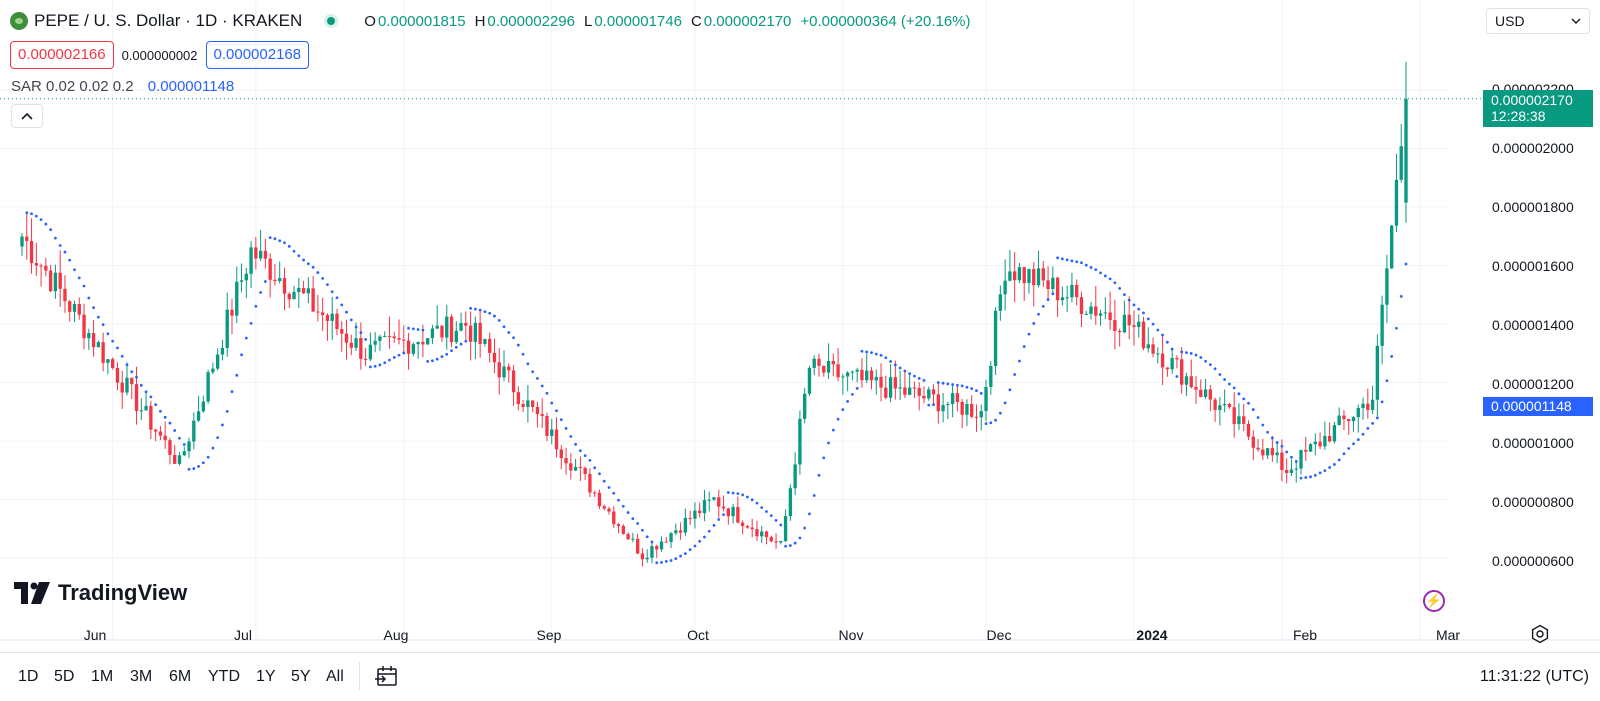 This screenshot has width=1600, height=701. I want to click on low-key: L, so click(588, 21).